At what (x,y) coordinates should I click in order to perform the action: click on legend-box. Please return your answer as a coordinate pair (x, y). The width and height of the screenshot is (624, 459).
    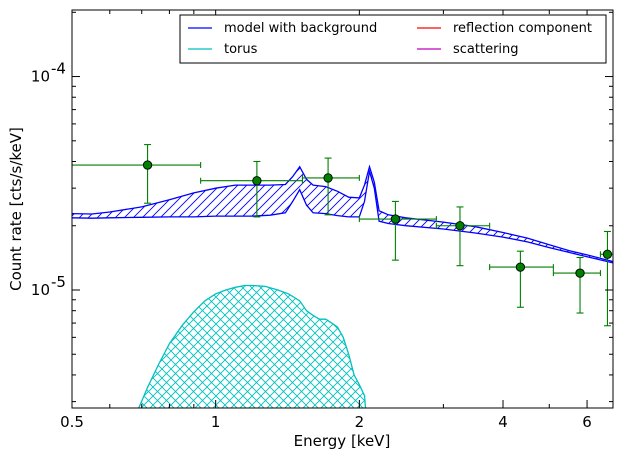
    Looking at the image, I should click on (393, 39).